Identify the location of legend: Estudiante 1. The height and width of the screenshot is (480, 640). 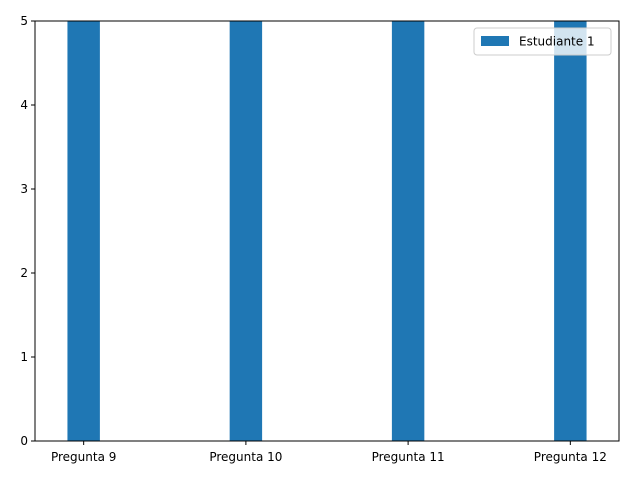
(542, 41).